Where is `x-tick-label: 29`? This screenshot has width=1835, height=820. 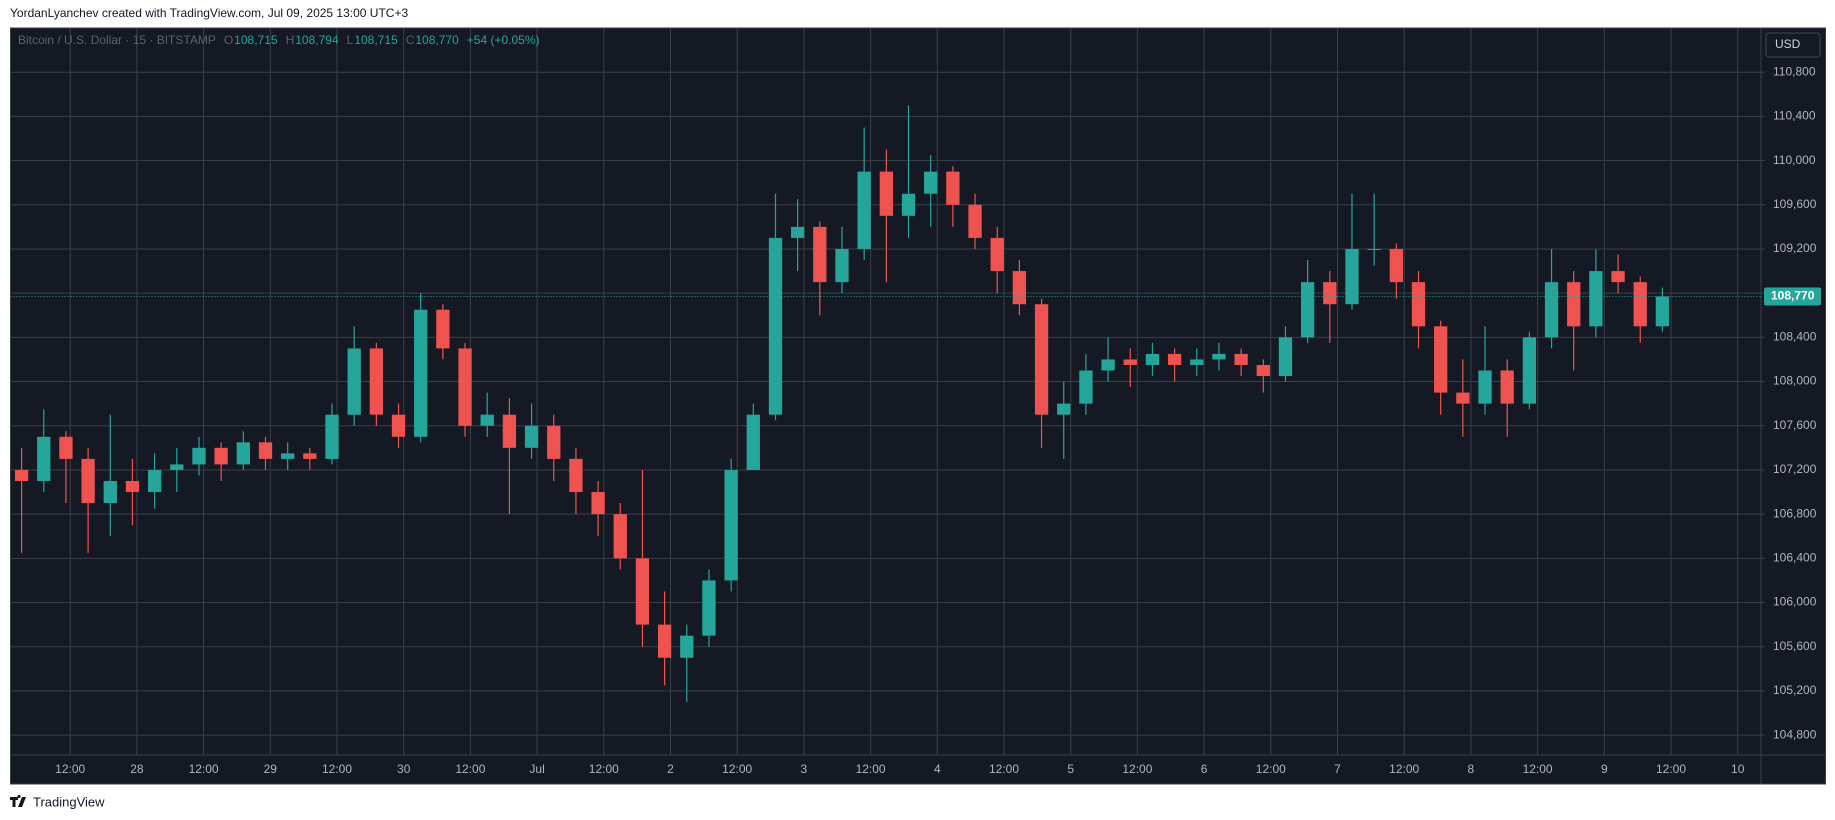
x-tick-label: 29 is located at coordinates (271, 769).